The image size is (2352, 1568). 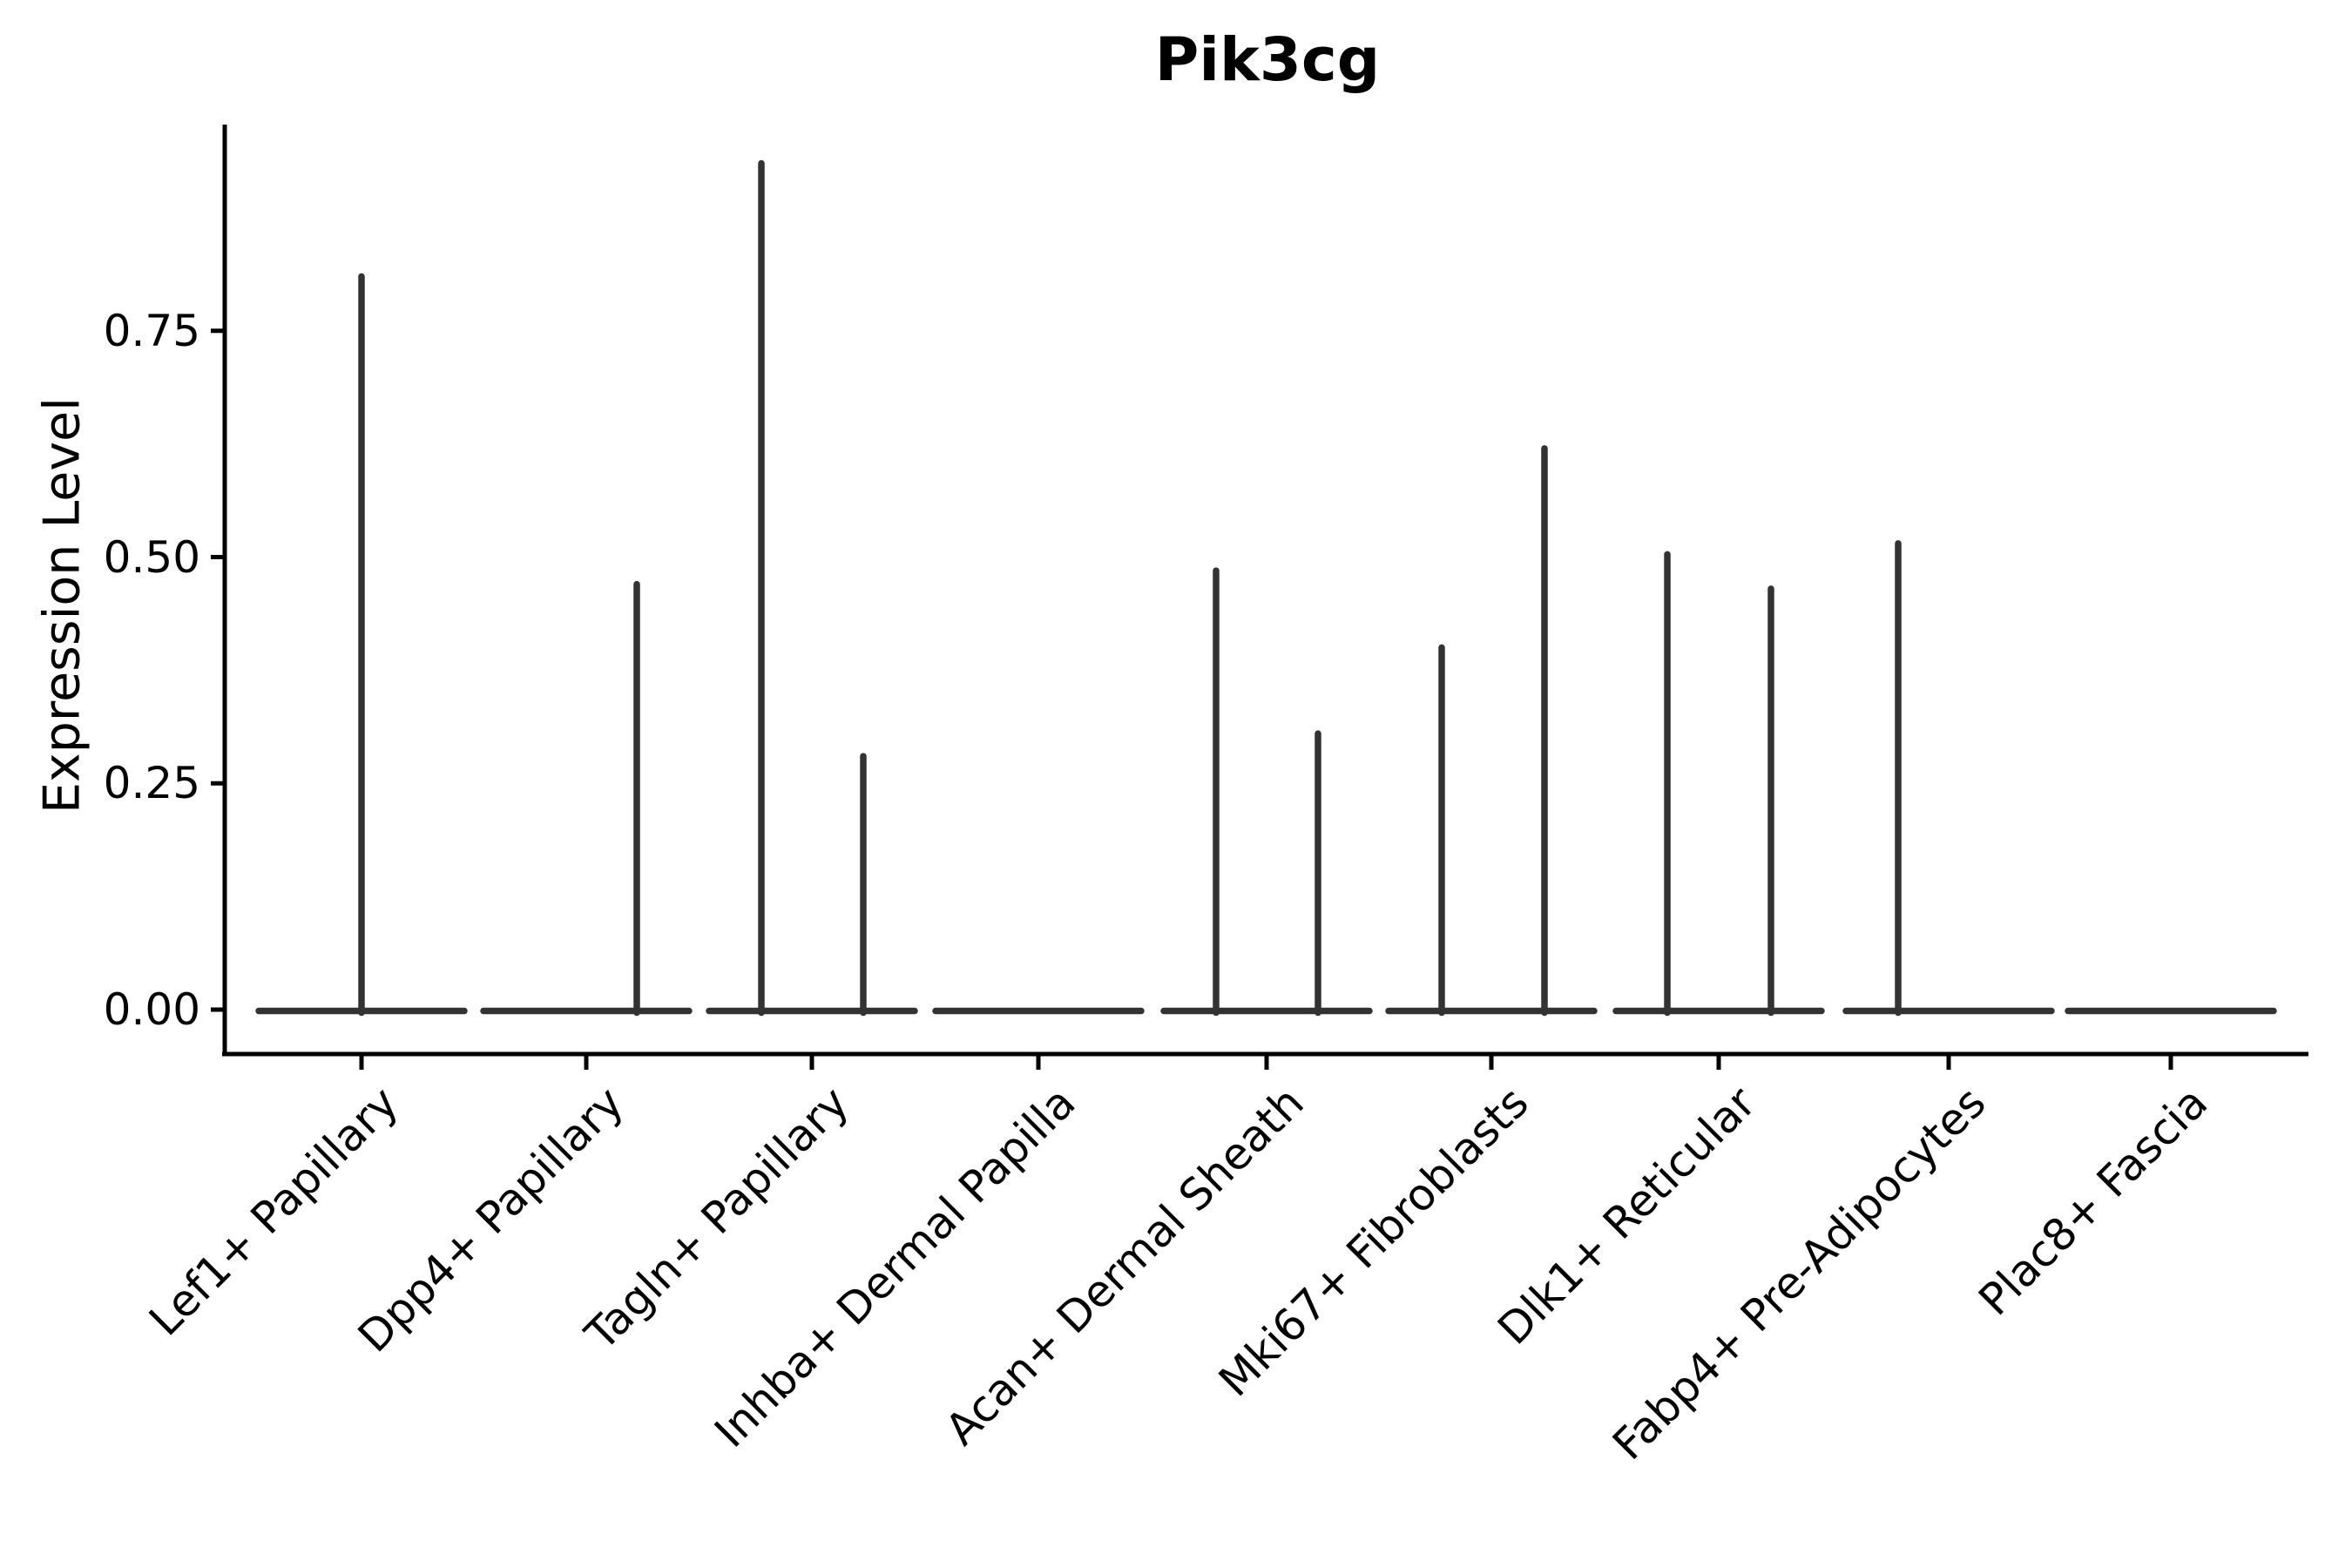 What do you see at coordinates (151, 783) in the screenshot?
I see `y-tick-label: 0.25` at bounding box center [151, 783].